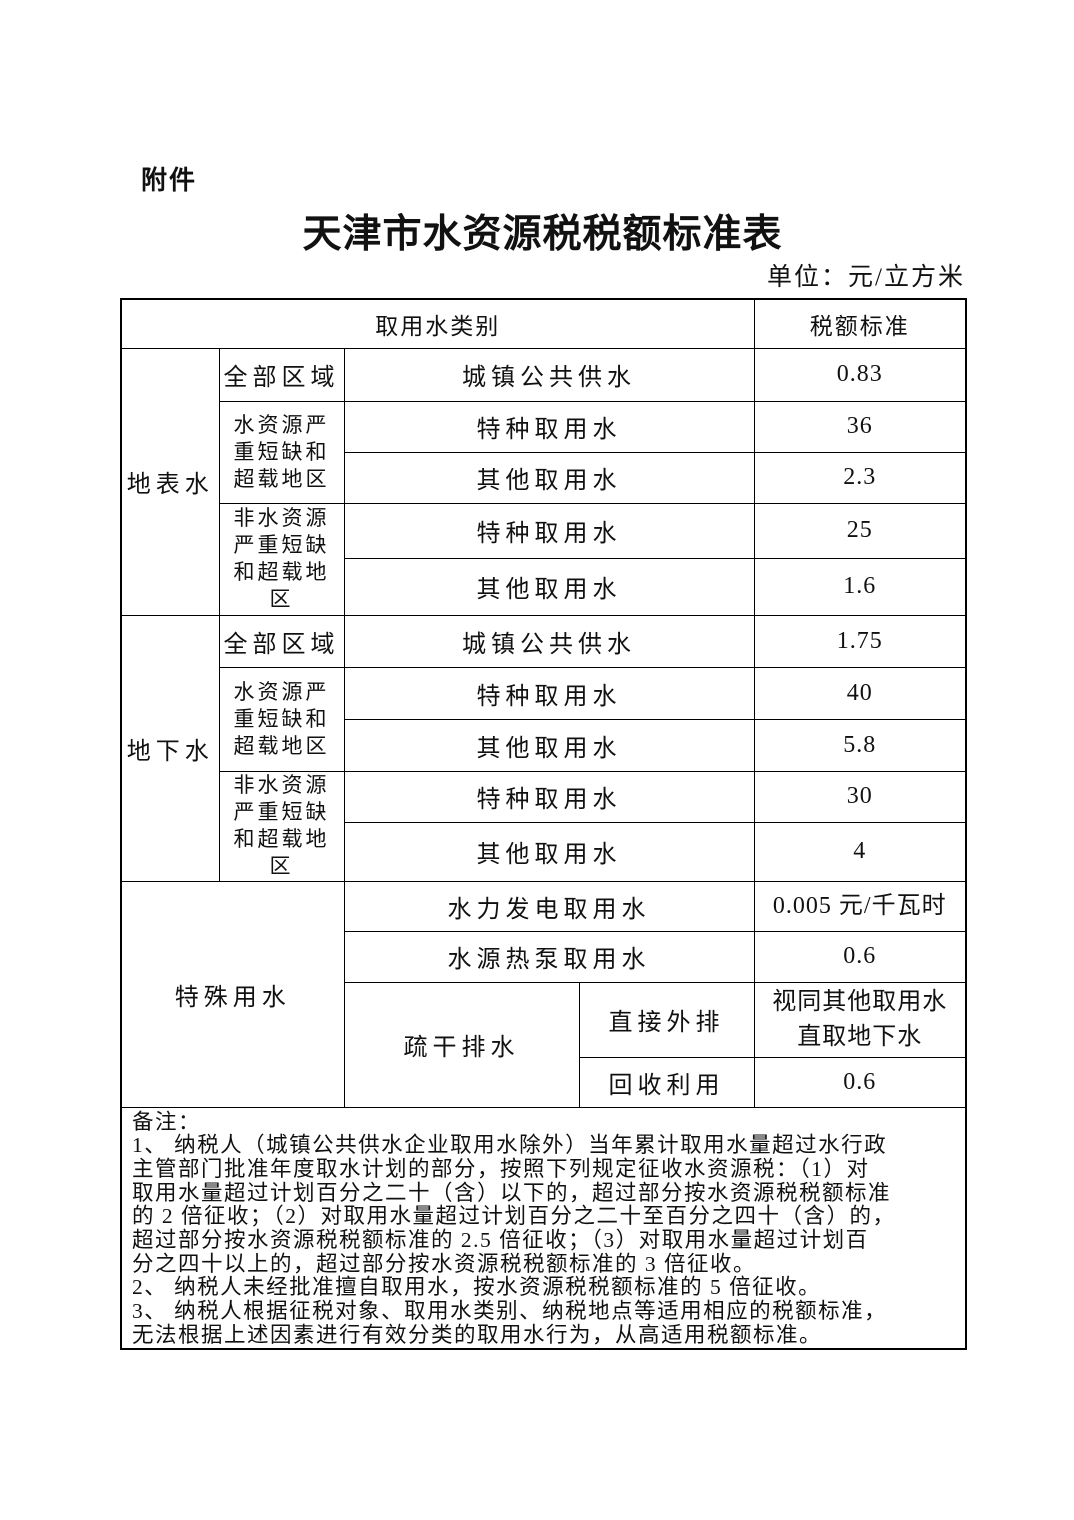 This screenshot has width=1074, height=1520. Describe the element at coordinates (167, 1121) in the screenshot. I see `notes-label: 备注：` at that location.